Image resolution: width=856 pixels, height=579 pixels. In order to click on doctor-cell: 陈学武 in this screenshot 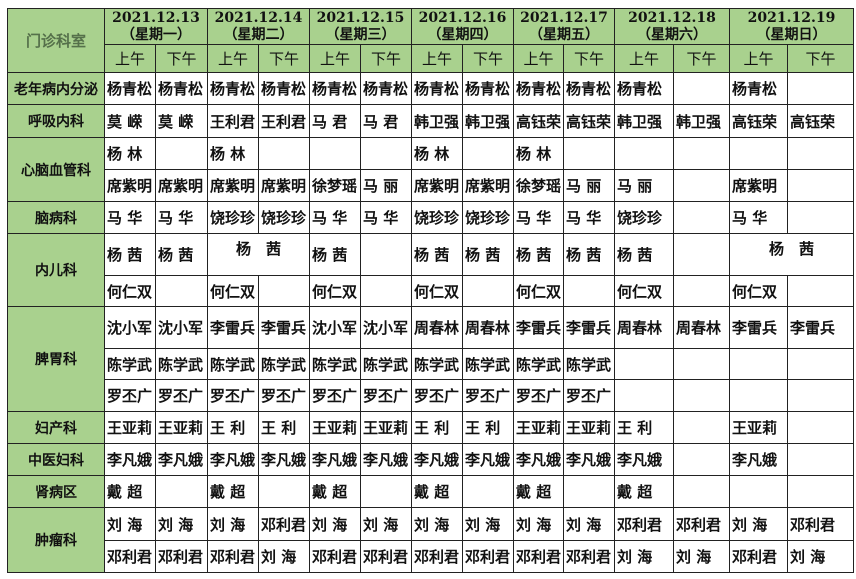, I will do `click(233, 364)`.